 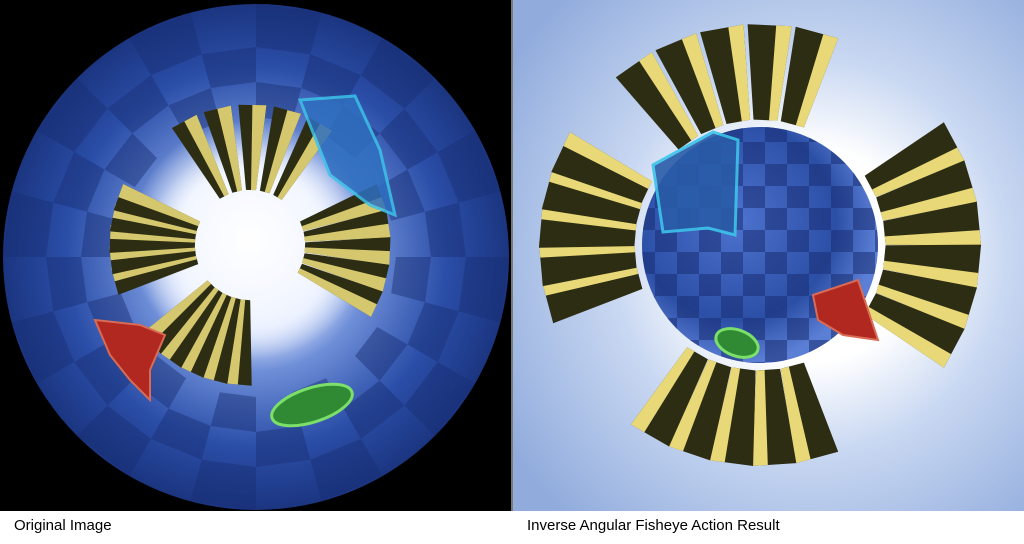 I want to click on caption-result: Inverse Angular Fisheye Action Result, so click(x=653, y=525).